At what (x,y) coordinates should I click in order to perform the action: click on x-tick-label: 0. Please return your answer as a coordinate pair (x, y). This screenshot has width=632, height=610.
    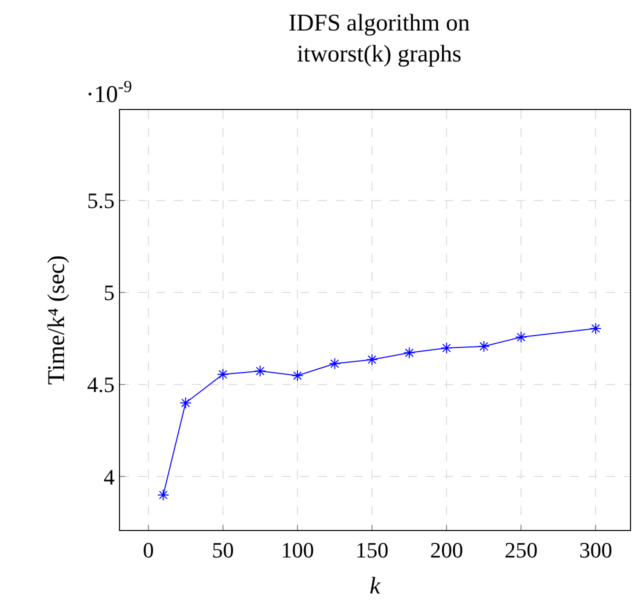
    Looking at the image, I should click on (148, 549).